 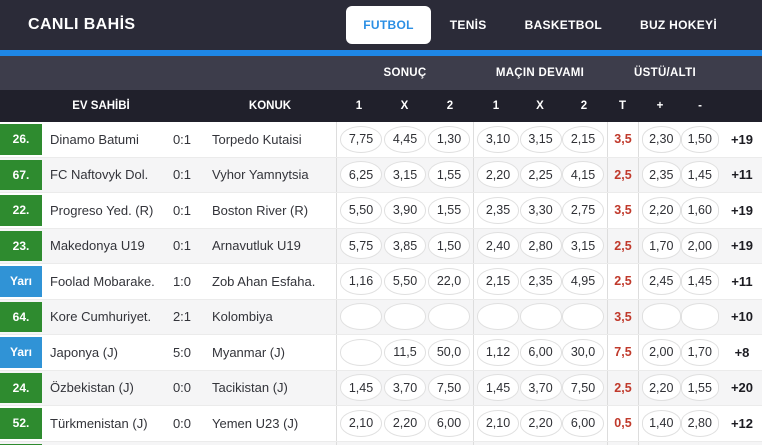 What do you see at coordinates (742, 388) in the screenshot?
I see `more-bets-count: +20` at bounding box center [742, 388].